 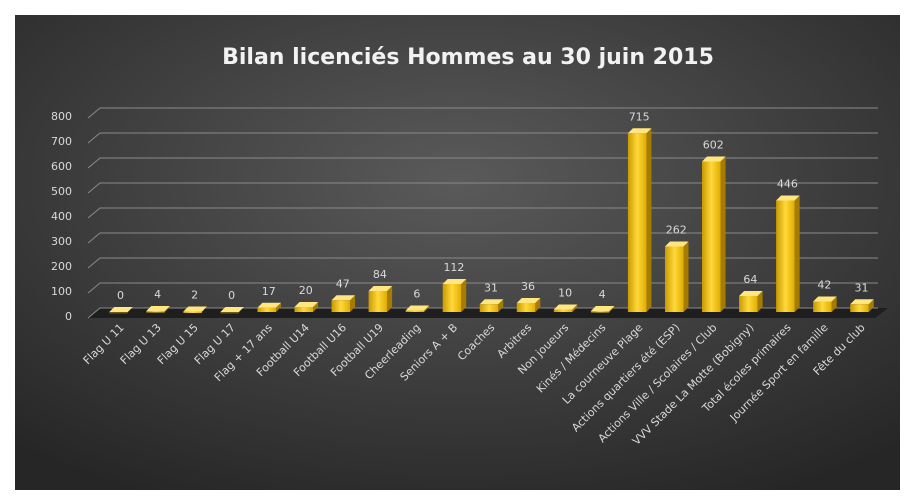 What do you see at coordinates (194, 295) in the screenshot?
I see `data-label: 2` at bounding box center [194, 295].